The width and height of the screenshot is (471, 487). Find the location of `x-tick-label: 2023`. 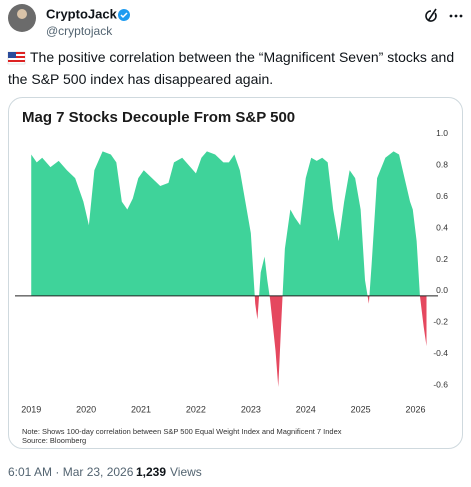

x-tick-label: 2023 is located at coordinates (251, 409).